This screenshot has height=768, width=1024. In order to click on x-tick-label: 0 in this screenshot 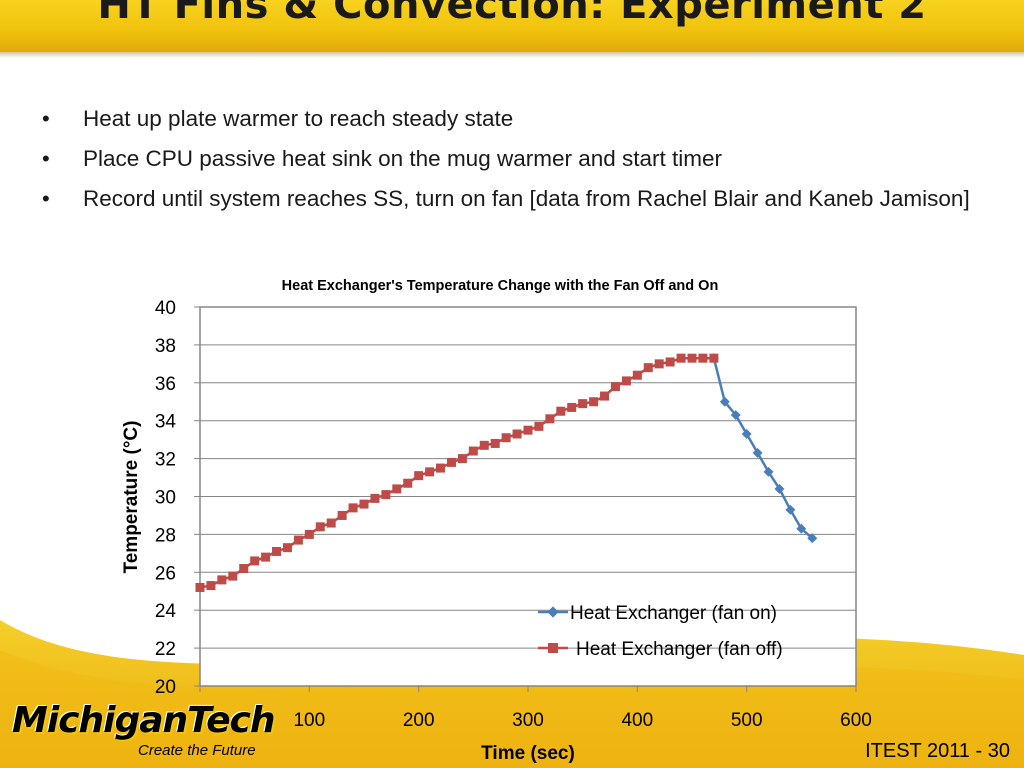, I will do `click(200, 720)`.